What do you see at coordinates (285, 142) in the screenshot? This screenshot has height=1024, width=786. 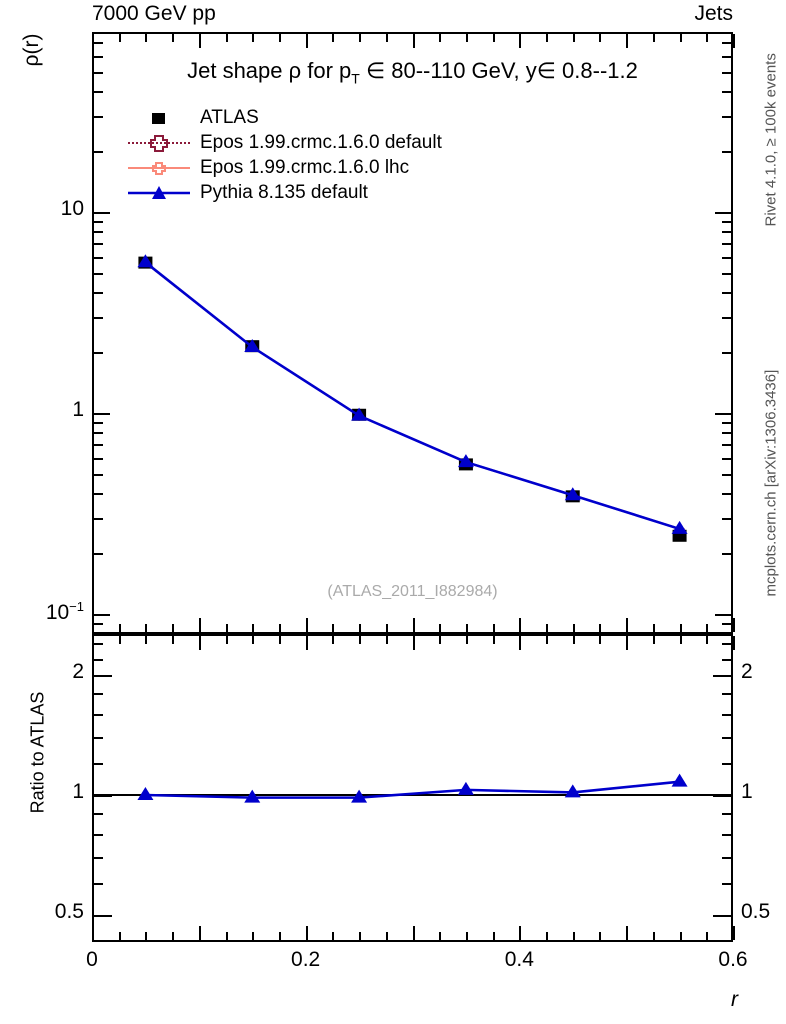 I see `legend-item-epos-default: Epos 1.99.crmc.1.6.0 default` at bounding box center [285, 142].